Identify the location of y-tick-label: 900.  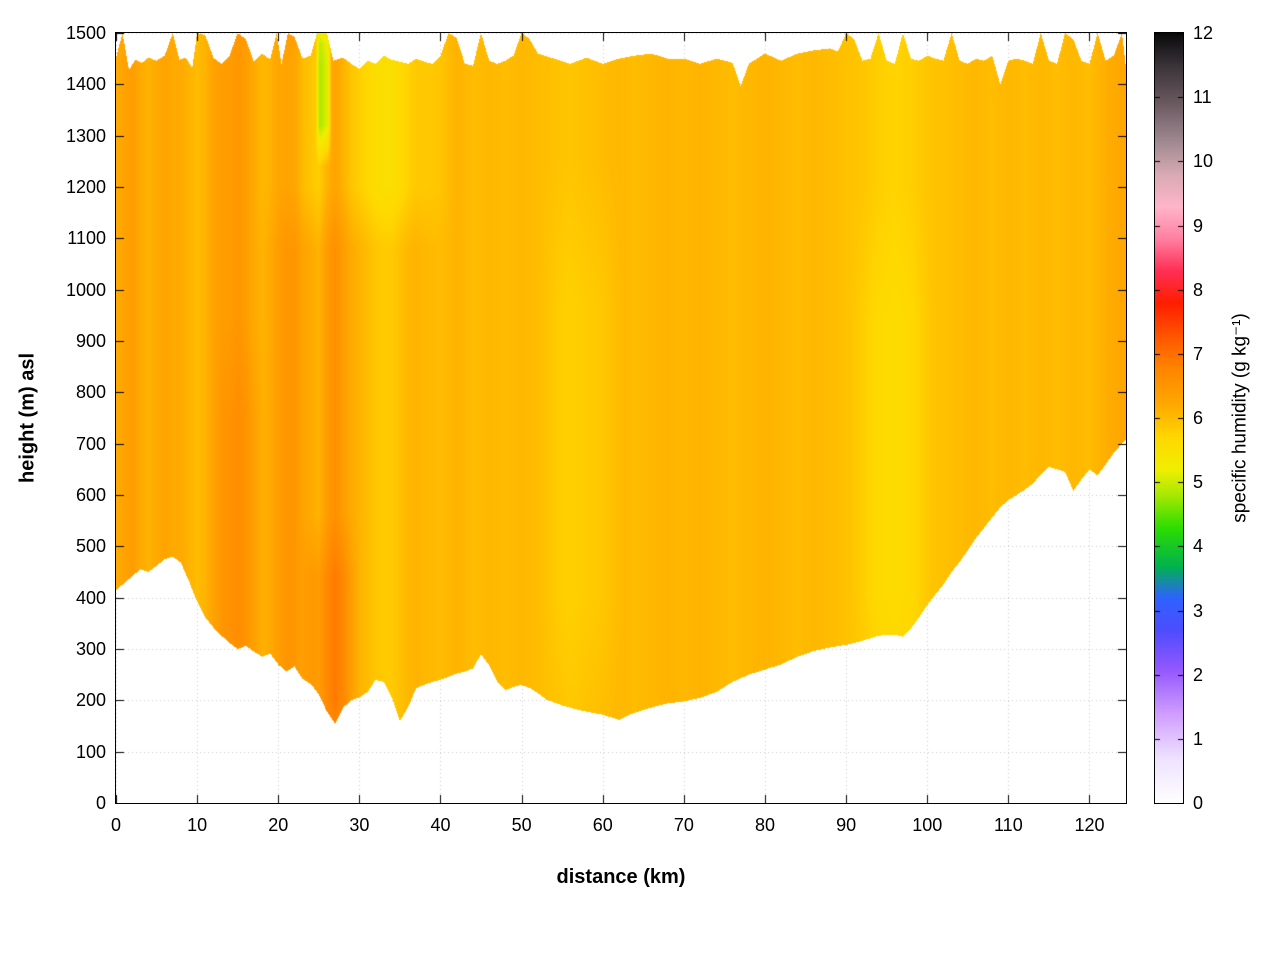
(90, 341).